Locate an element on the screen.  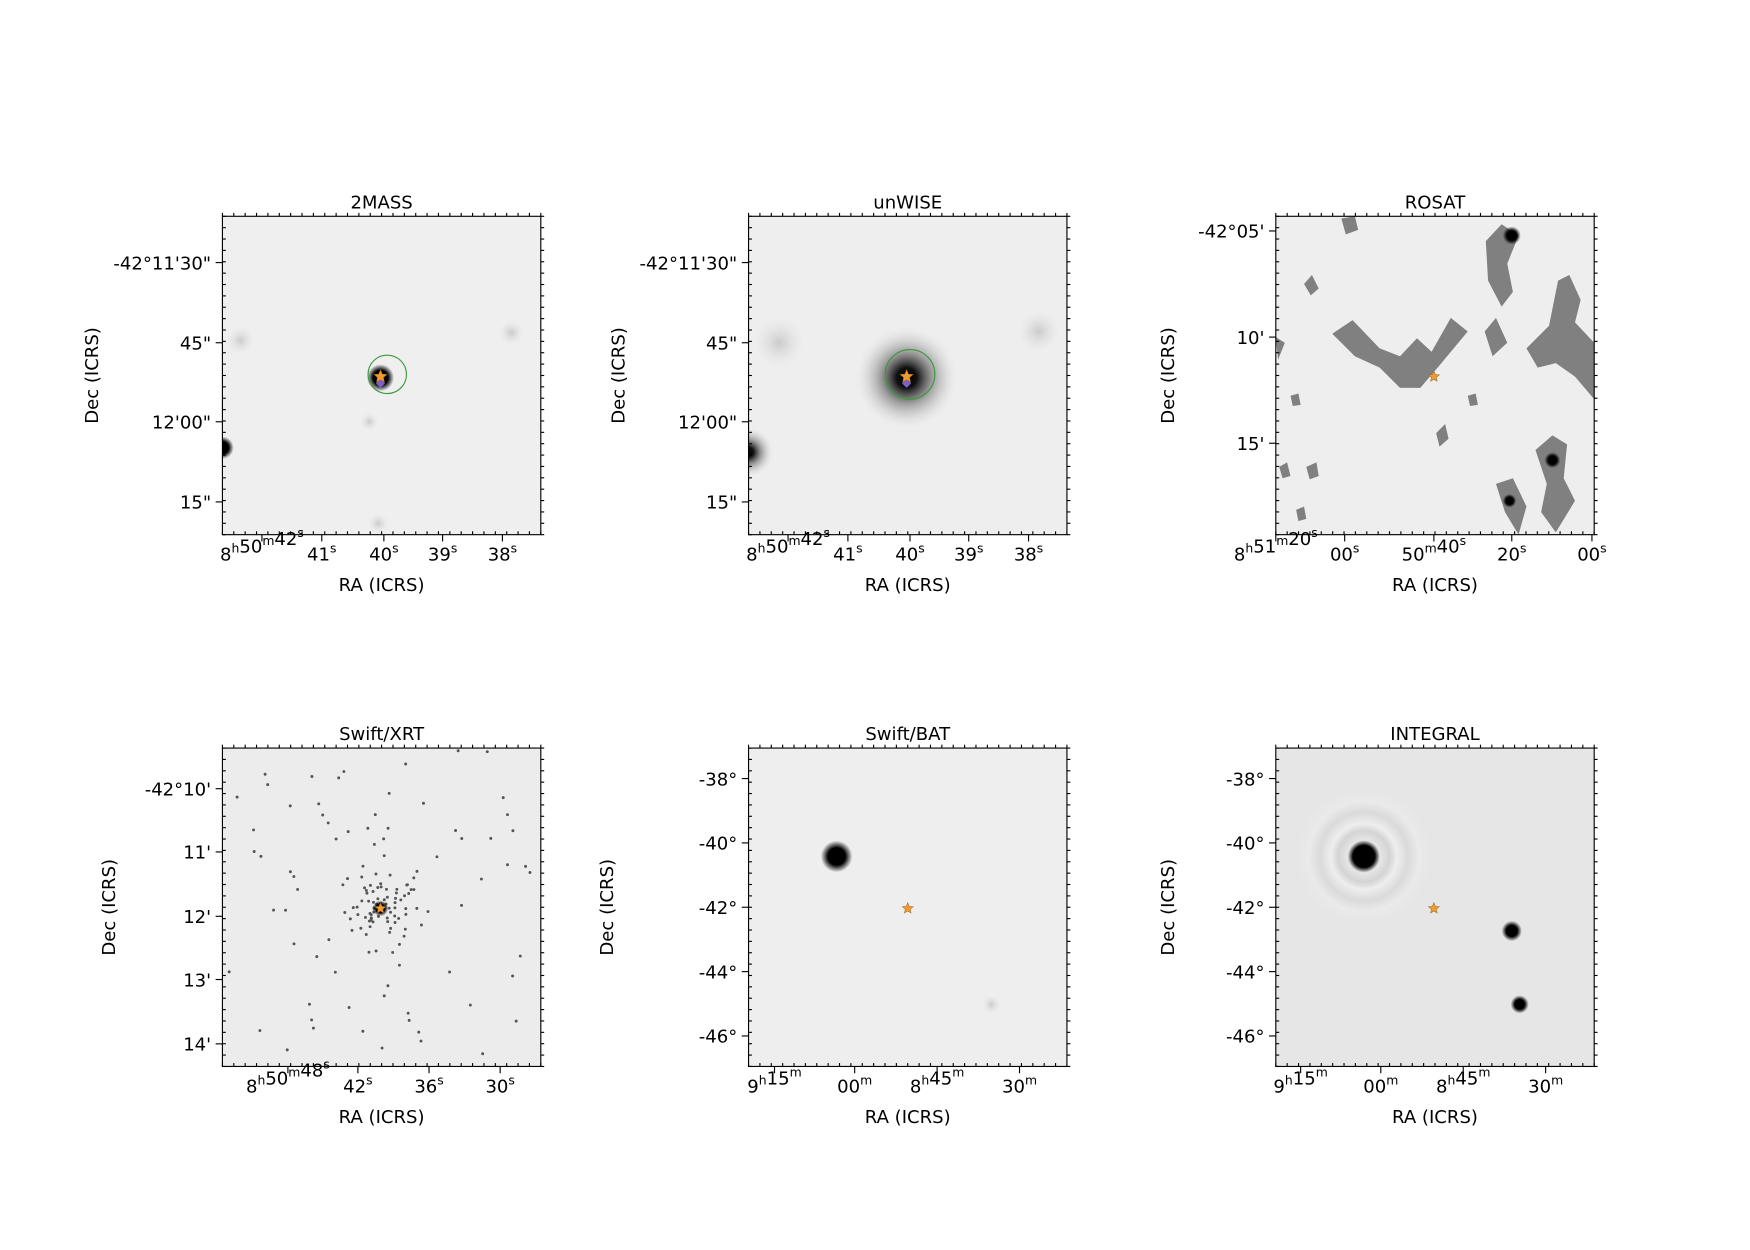
y-tick-label: -42°10' is located at coordinates (178, 789).